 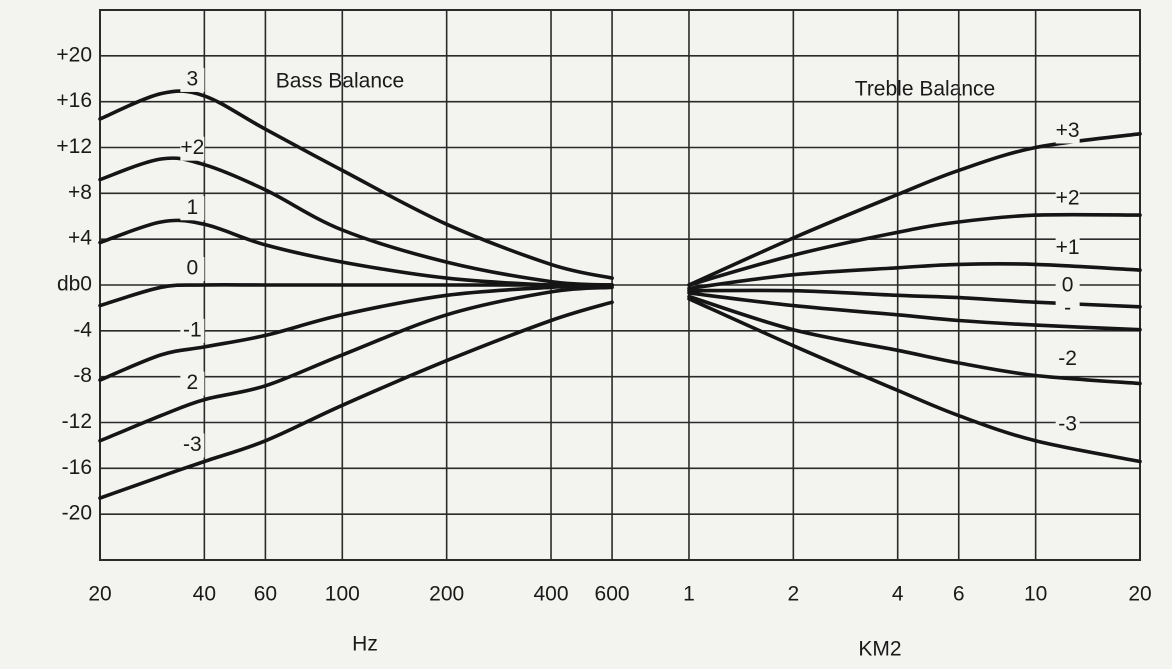 I want to click on y-tick-label: db0, so click(x=74, y=284).